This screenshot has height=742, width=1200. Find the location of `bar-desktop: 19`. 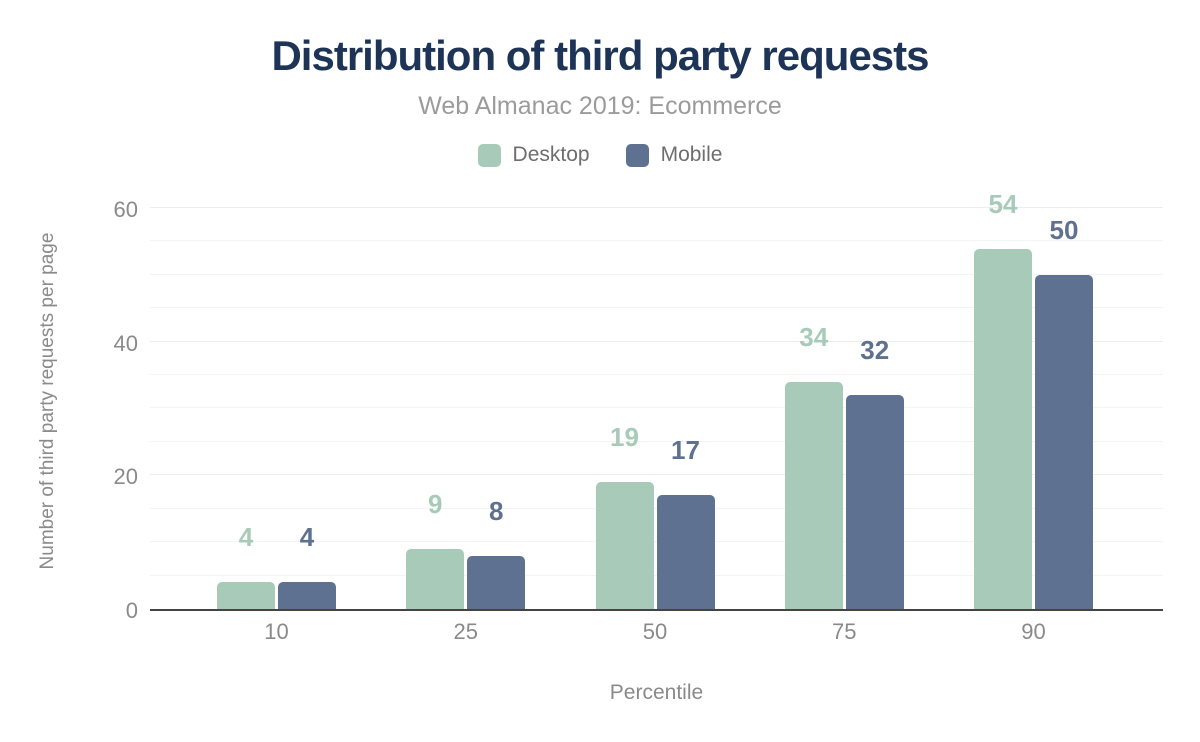

bar-desktop: 19 is located at coordinates (624, 400).